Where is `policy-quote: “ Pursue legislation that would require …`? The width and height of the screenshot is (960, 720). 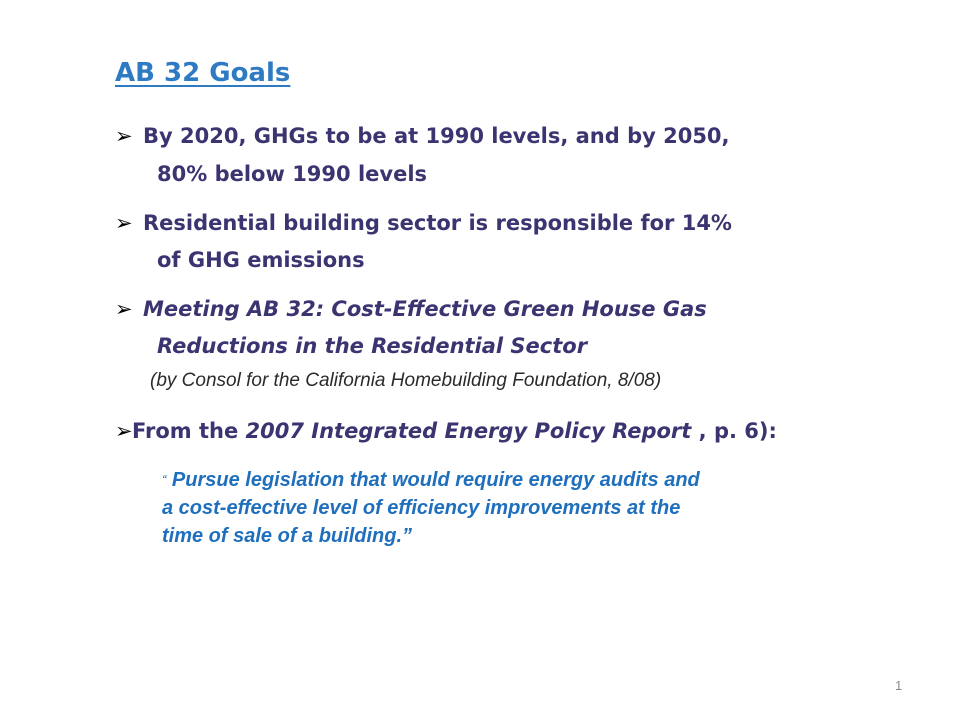
policy-quote: “ Pursue legislation that would require … is located at coordinates (532, 508).